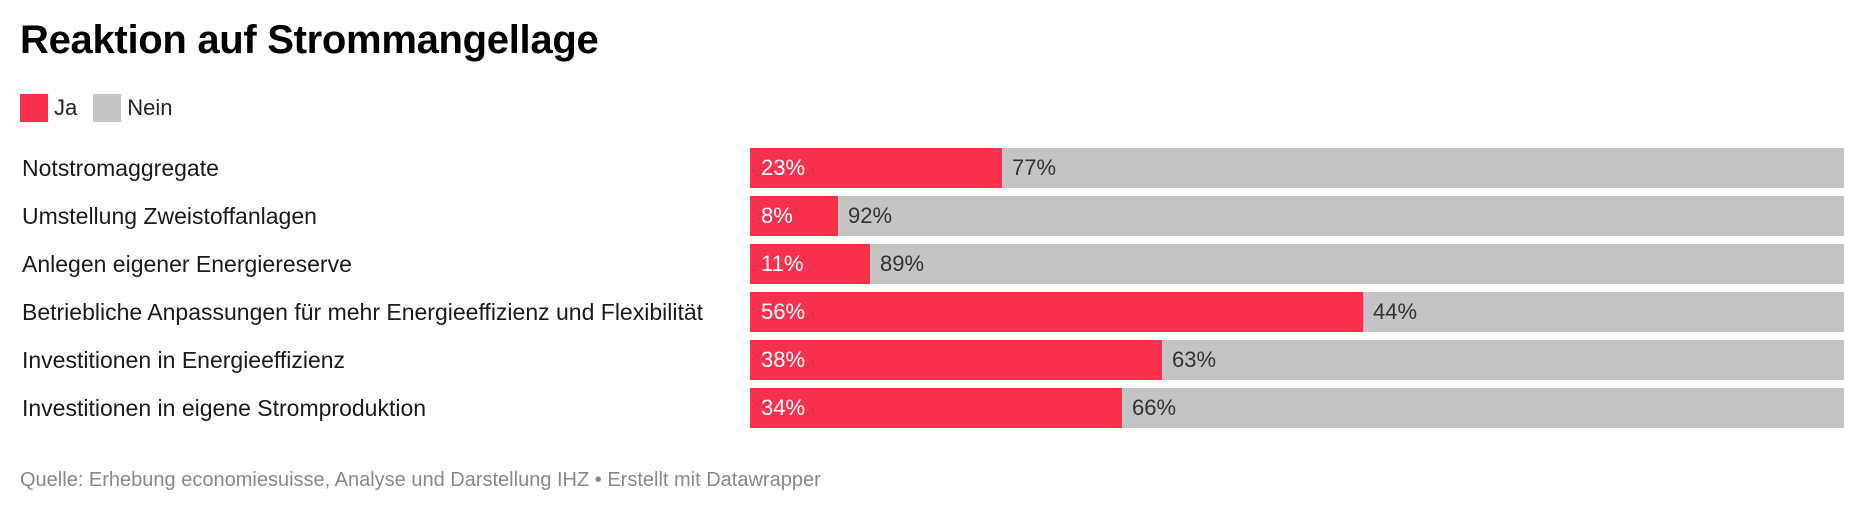  I want to click on bar-row: Umstellung Zweistoffanlagen 8% 92%, so click(933, 216).